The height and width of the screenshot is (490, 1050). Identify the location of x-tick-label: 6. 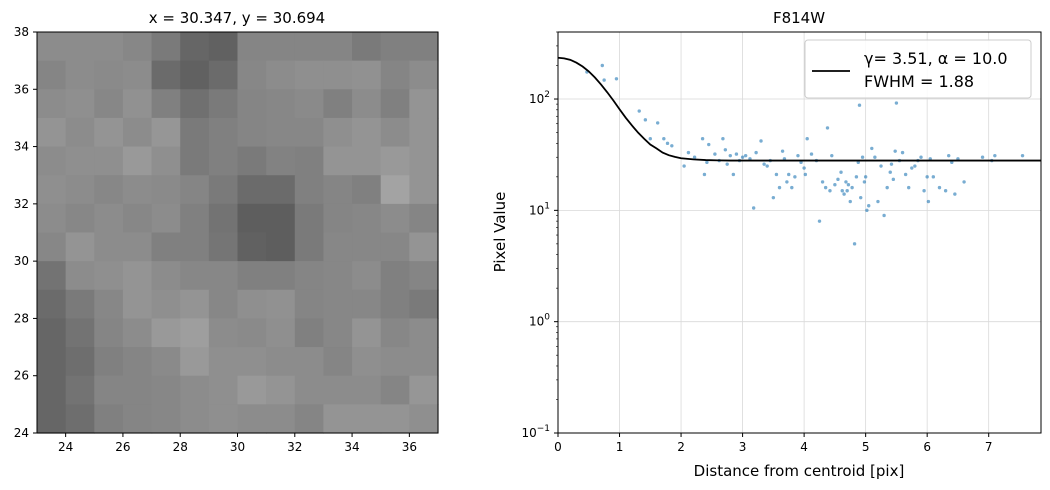
(927, 447).